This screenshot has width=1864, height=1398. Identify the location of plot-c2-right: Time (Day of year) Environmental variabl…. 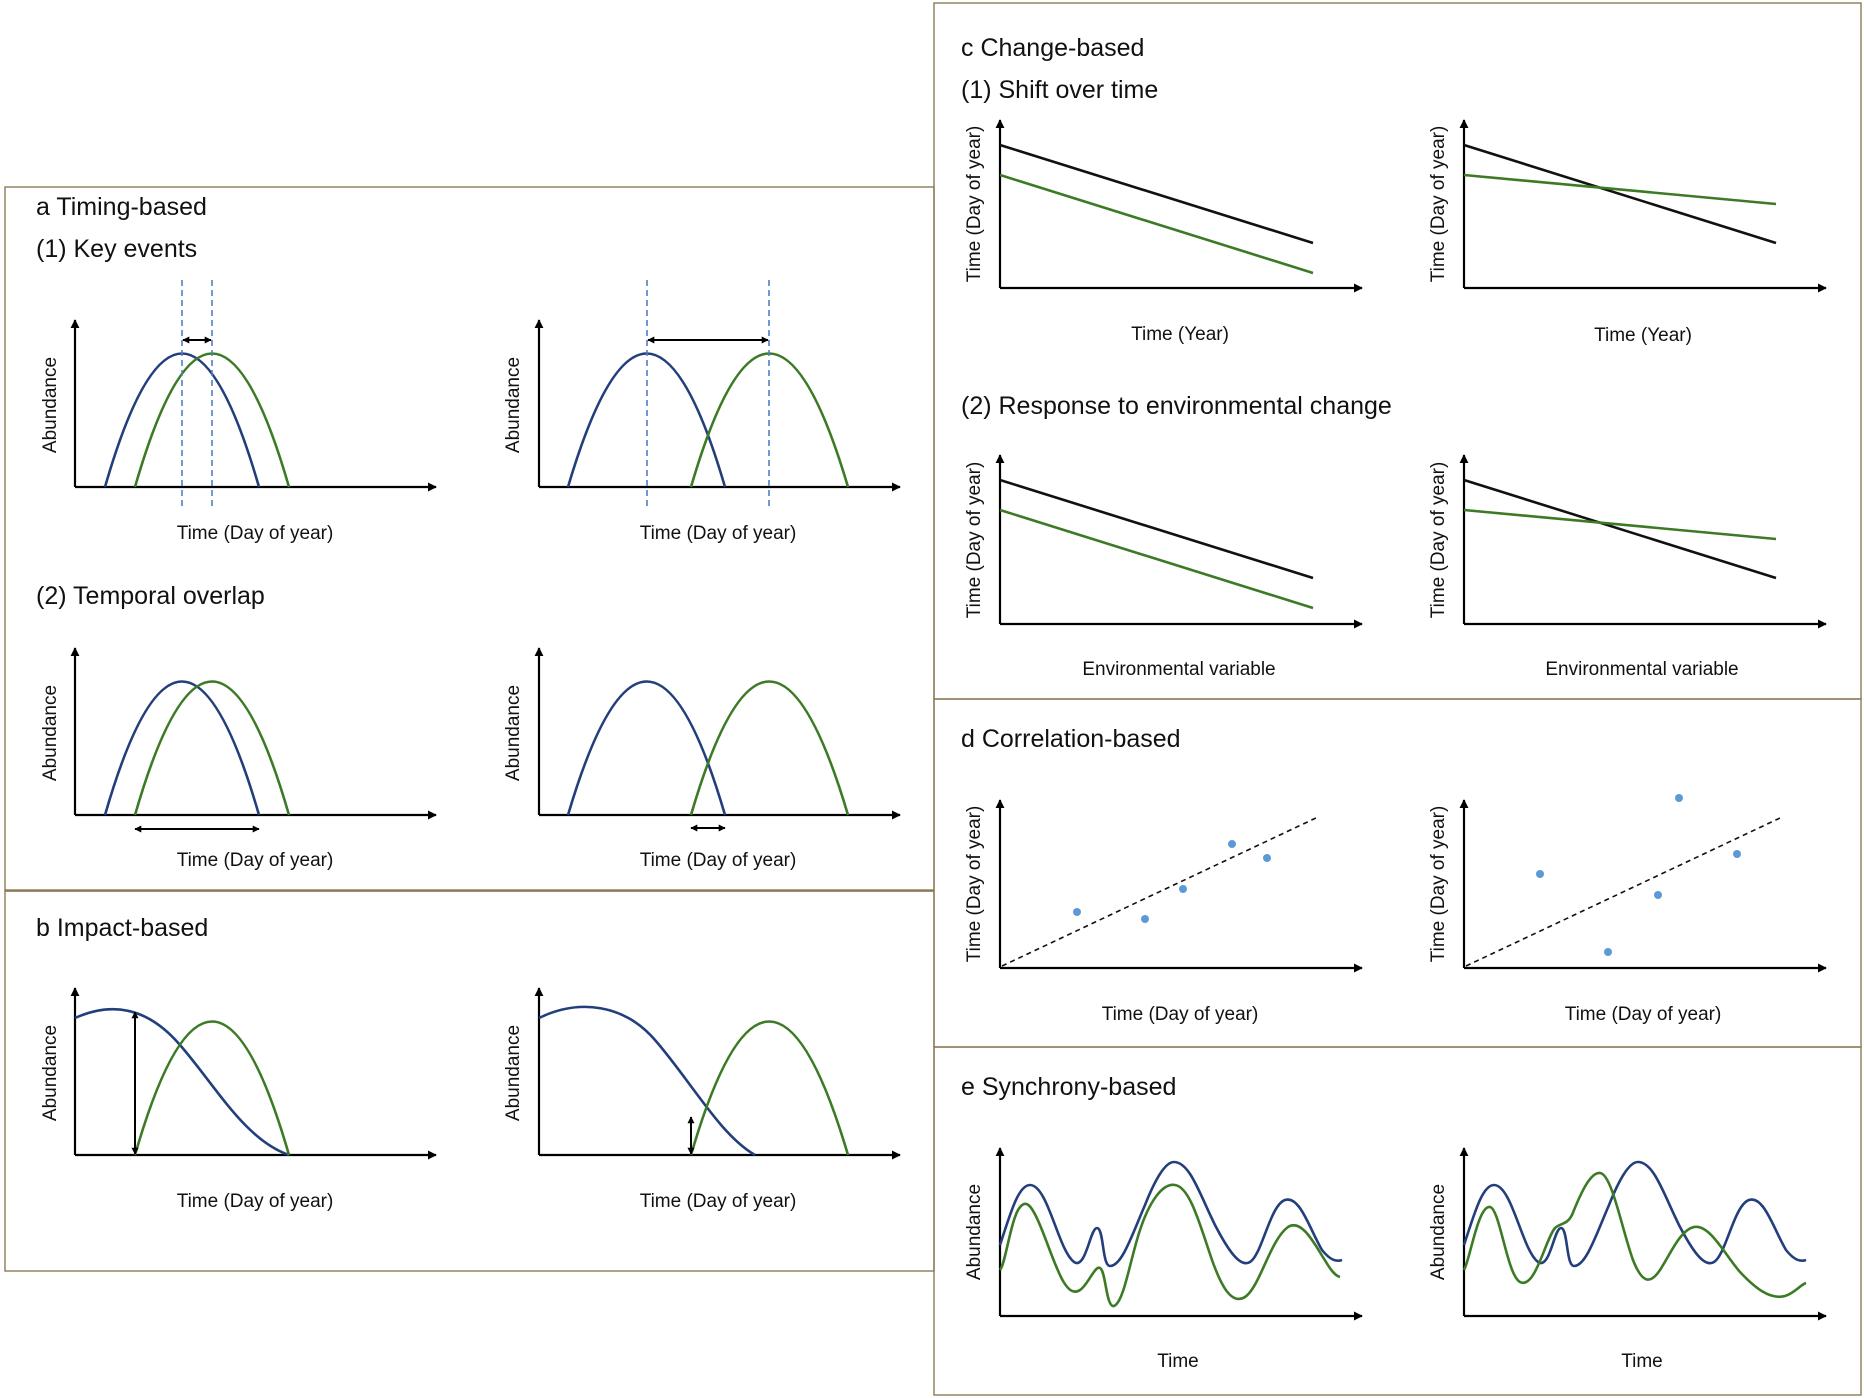
(1627, 567).